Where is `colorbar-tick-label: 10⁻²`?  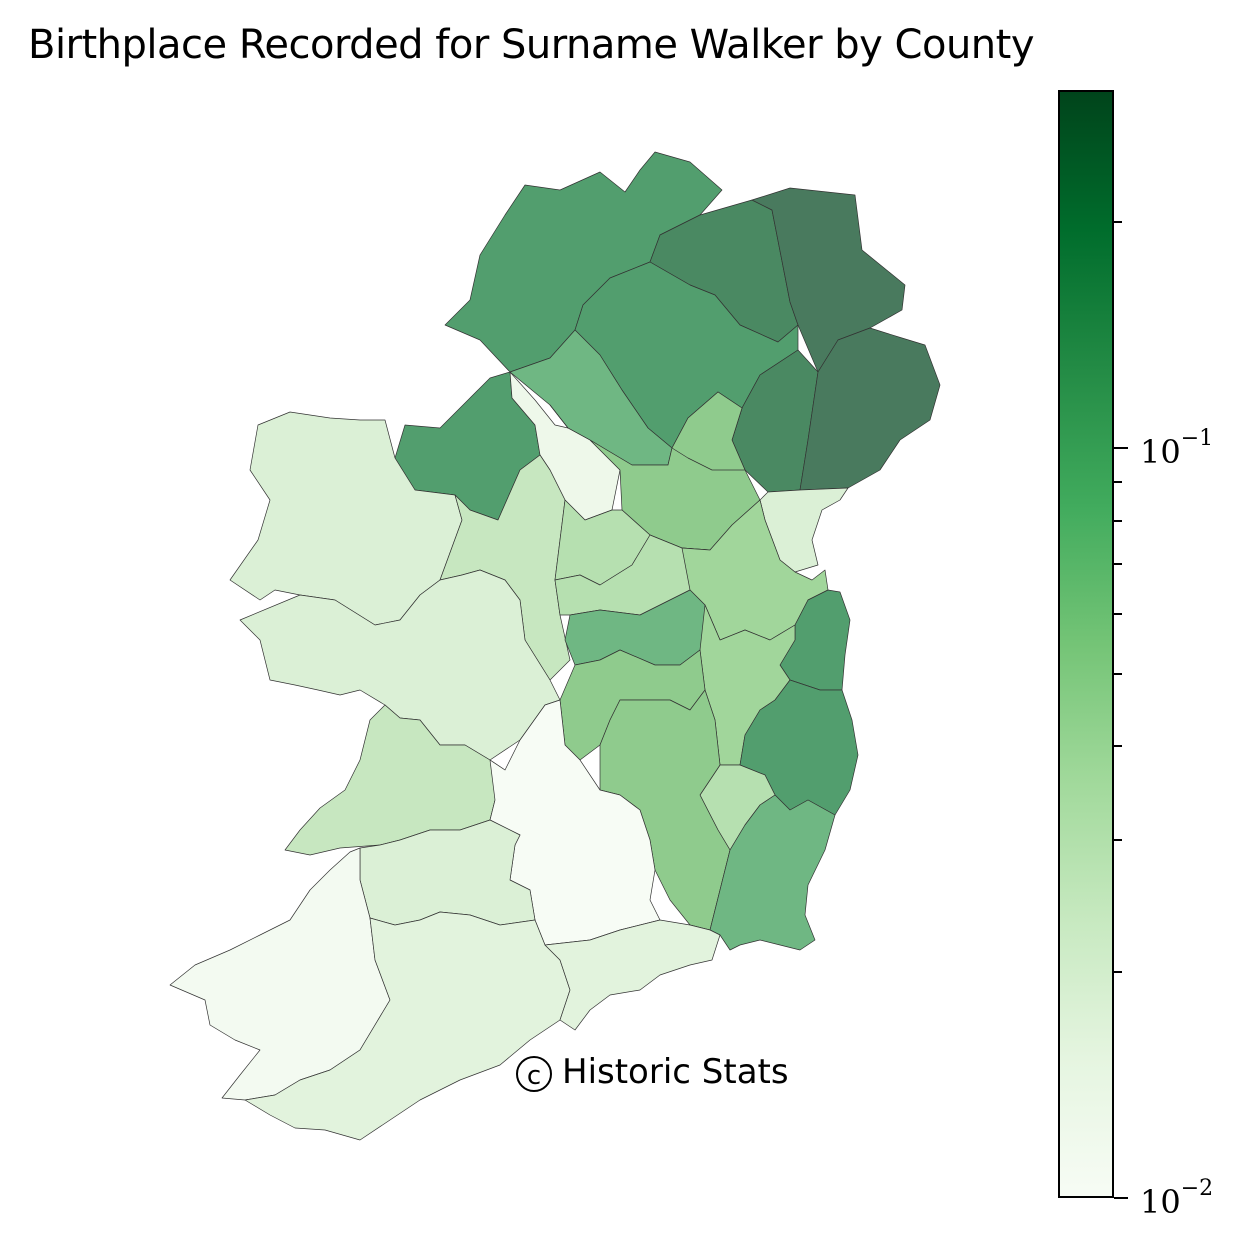 colorbar-tick-label: 10⁻² is located at coordinates (1177, 1198).